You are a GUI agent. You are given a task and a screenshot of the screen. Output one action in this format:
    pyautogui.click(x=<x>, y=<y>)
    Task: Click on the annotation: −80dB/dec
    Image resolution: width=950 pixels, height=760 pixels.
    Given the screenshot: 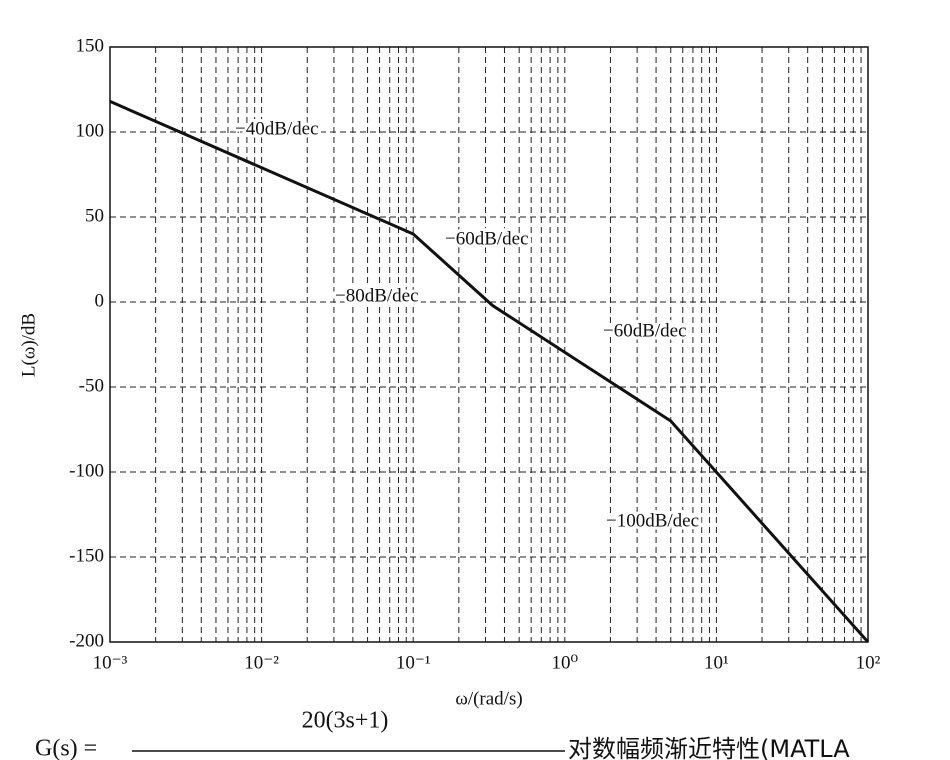 What is the action you would take?
    pyautogui.click(x=377, y=295)
    